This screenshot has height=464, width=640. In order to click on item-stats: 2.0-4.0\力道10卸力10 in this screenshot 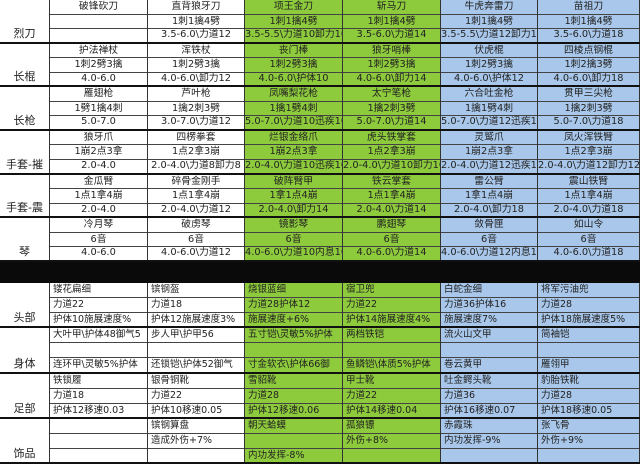, I will do `click(391, 166)`.